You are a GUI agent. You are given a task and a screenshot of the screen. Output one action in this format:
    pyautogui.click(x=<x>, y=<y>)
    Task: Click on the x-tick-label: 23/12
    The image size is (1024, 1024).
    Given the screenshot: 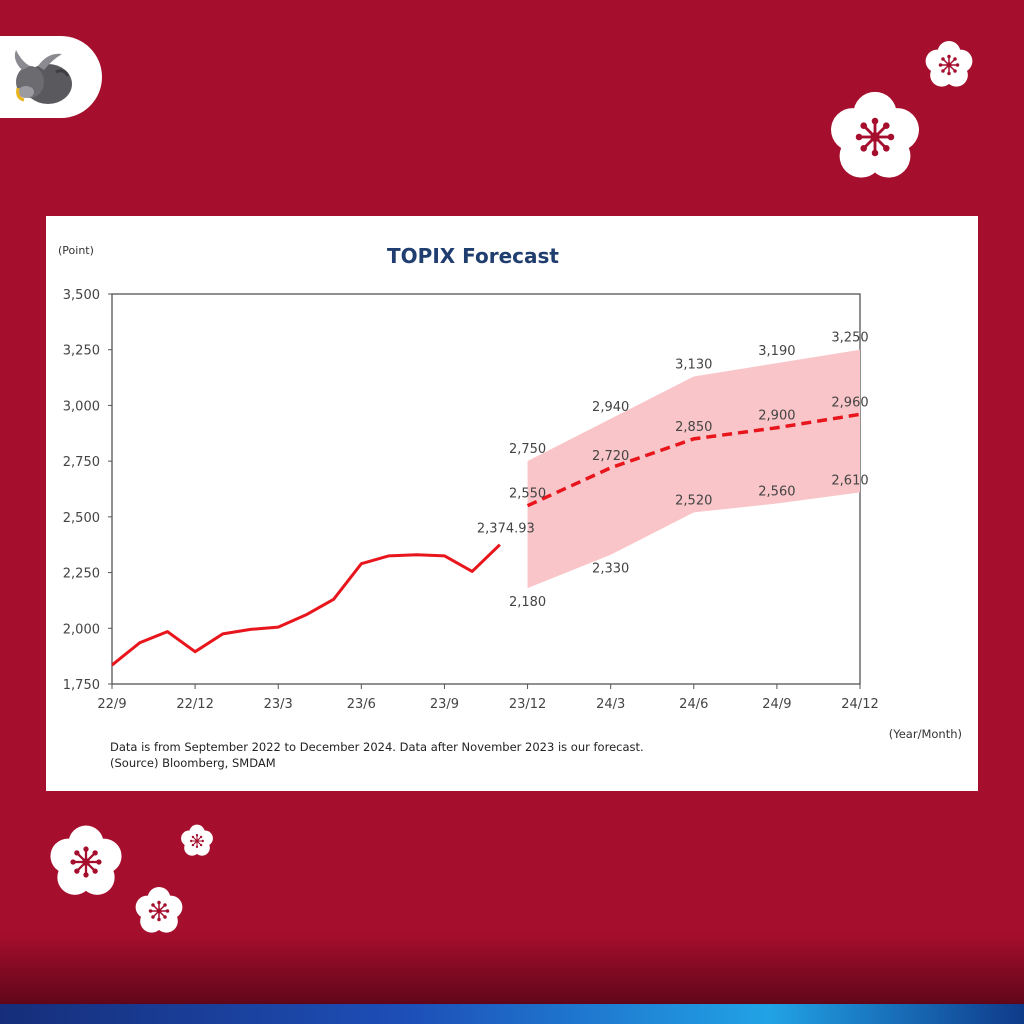 What is the action you would take?
    pyautogui.click(x=527, y=704)
    